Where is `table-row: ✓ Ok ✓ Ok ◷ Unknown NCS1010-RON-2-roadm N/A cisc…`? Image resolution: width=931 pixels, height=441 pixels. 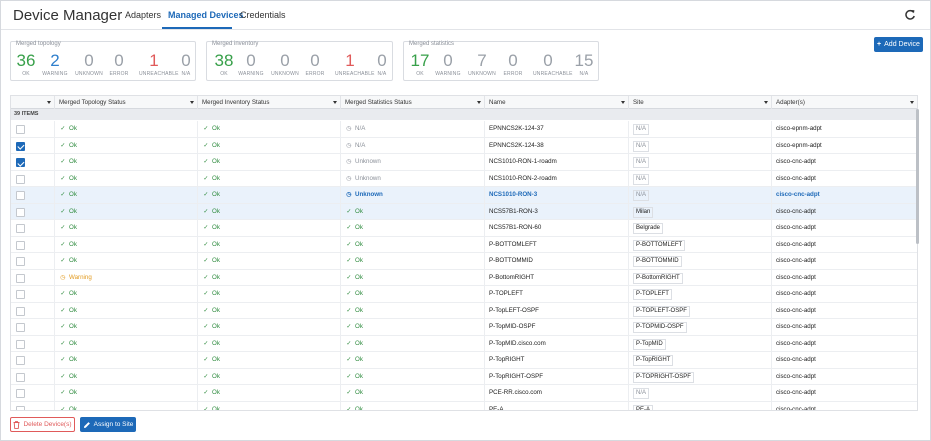 table-row: ✓ Ok ✓ Ok ◷ Unknown NCS1010-RON-2-roadm N/A cisc… is located at coordinates (464, 178).